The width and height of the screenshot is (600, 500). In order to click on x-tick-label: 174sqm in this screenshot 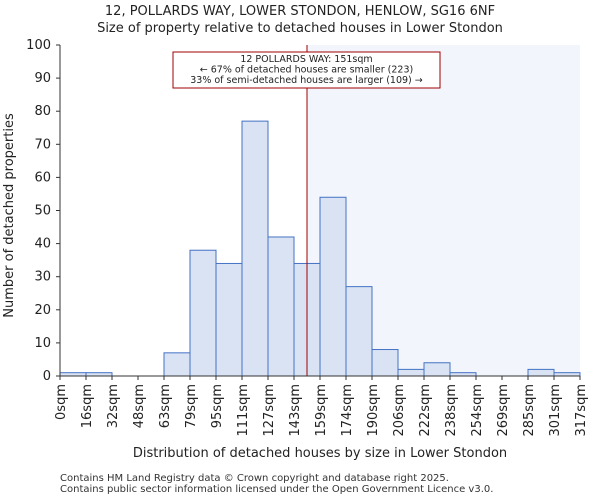, I will do `click(347, 410)`.